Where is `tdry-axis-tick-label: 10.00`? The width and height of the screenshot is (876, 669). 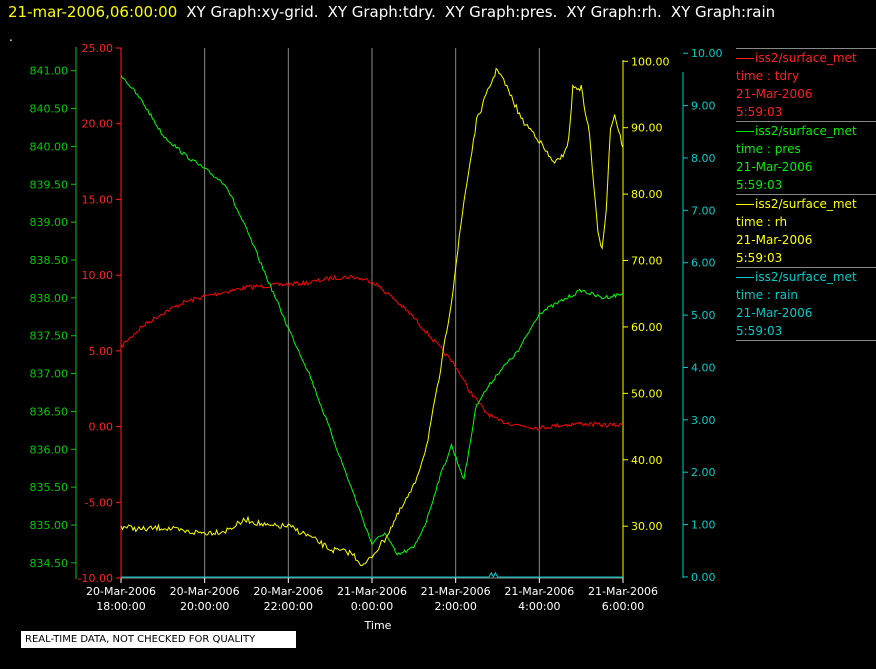 tdry-axis-tick-label: 10.00 is located at coordinates (98, 275).